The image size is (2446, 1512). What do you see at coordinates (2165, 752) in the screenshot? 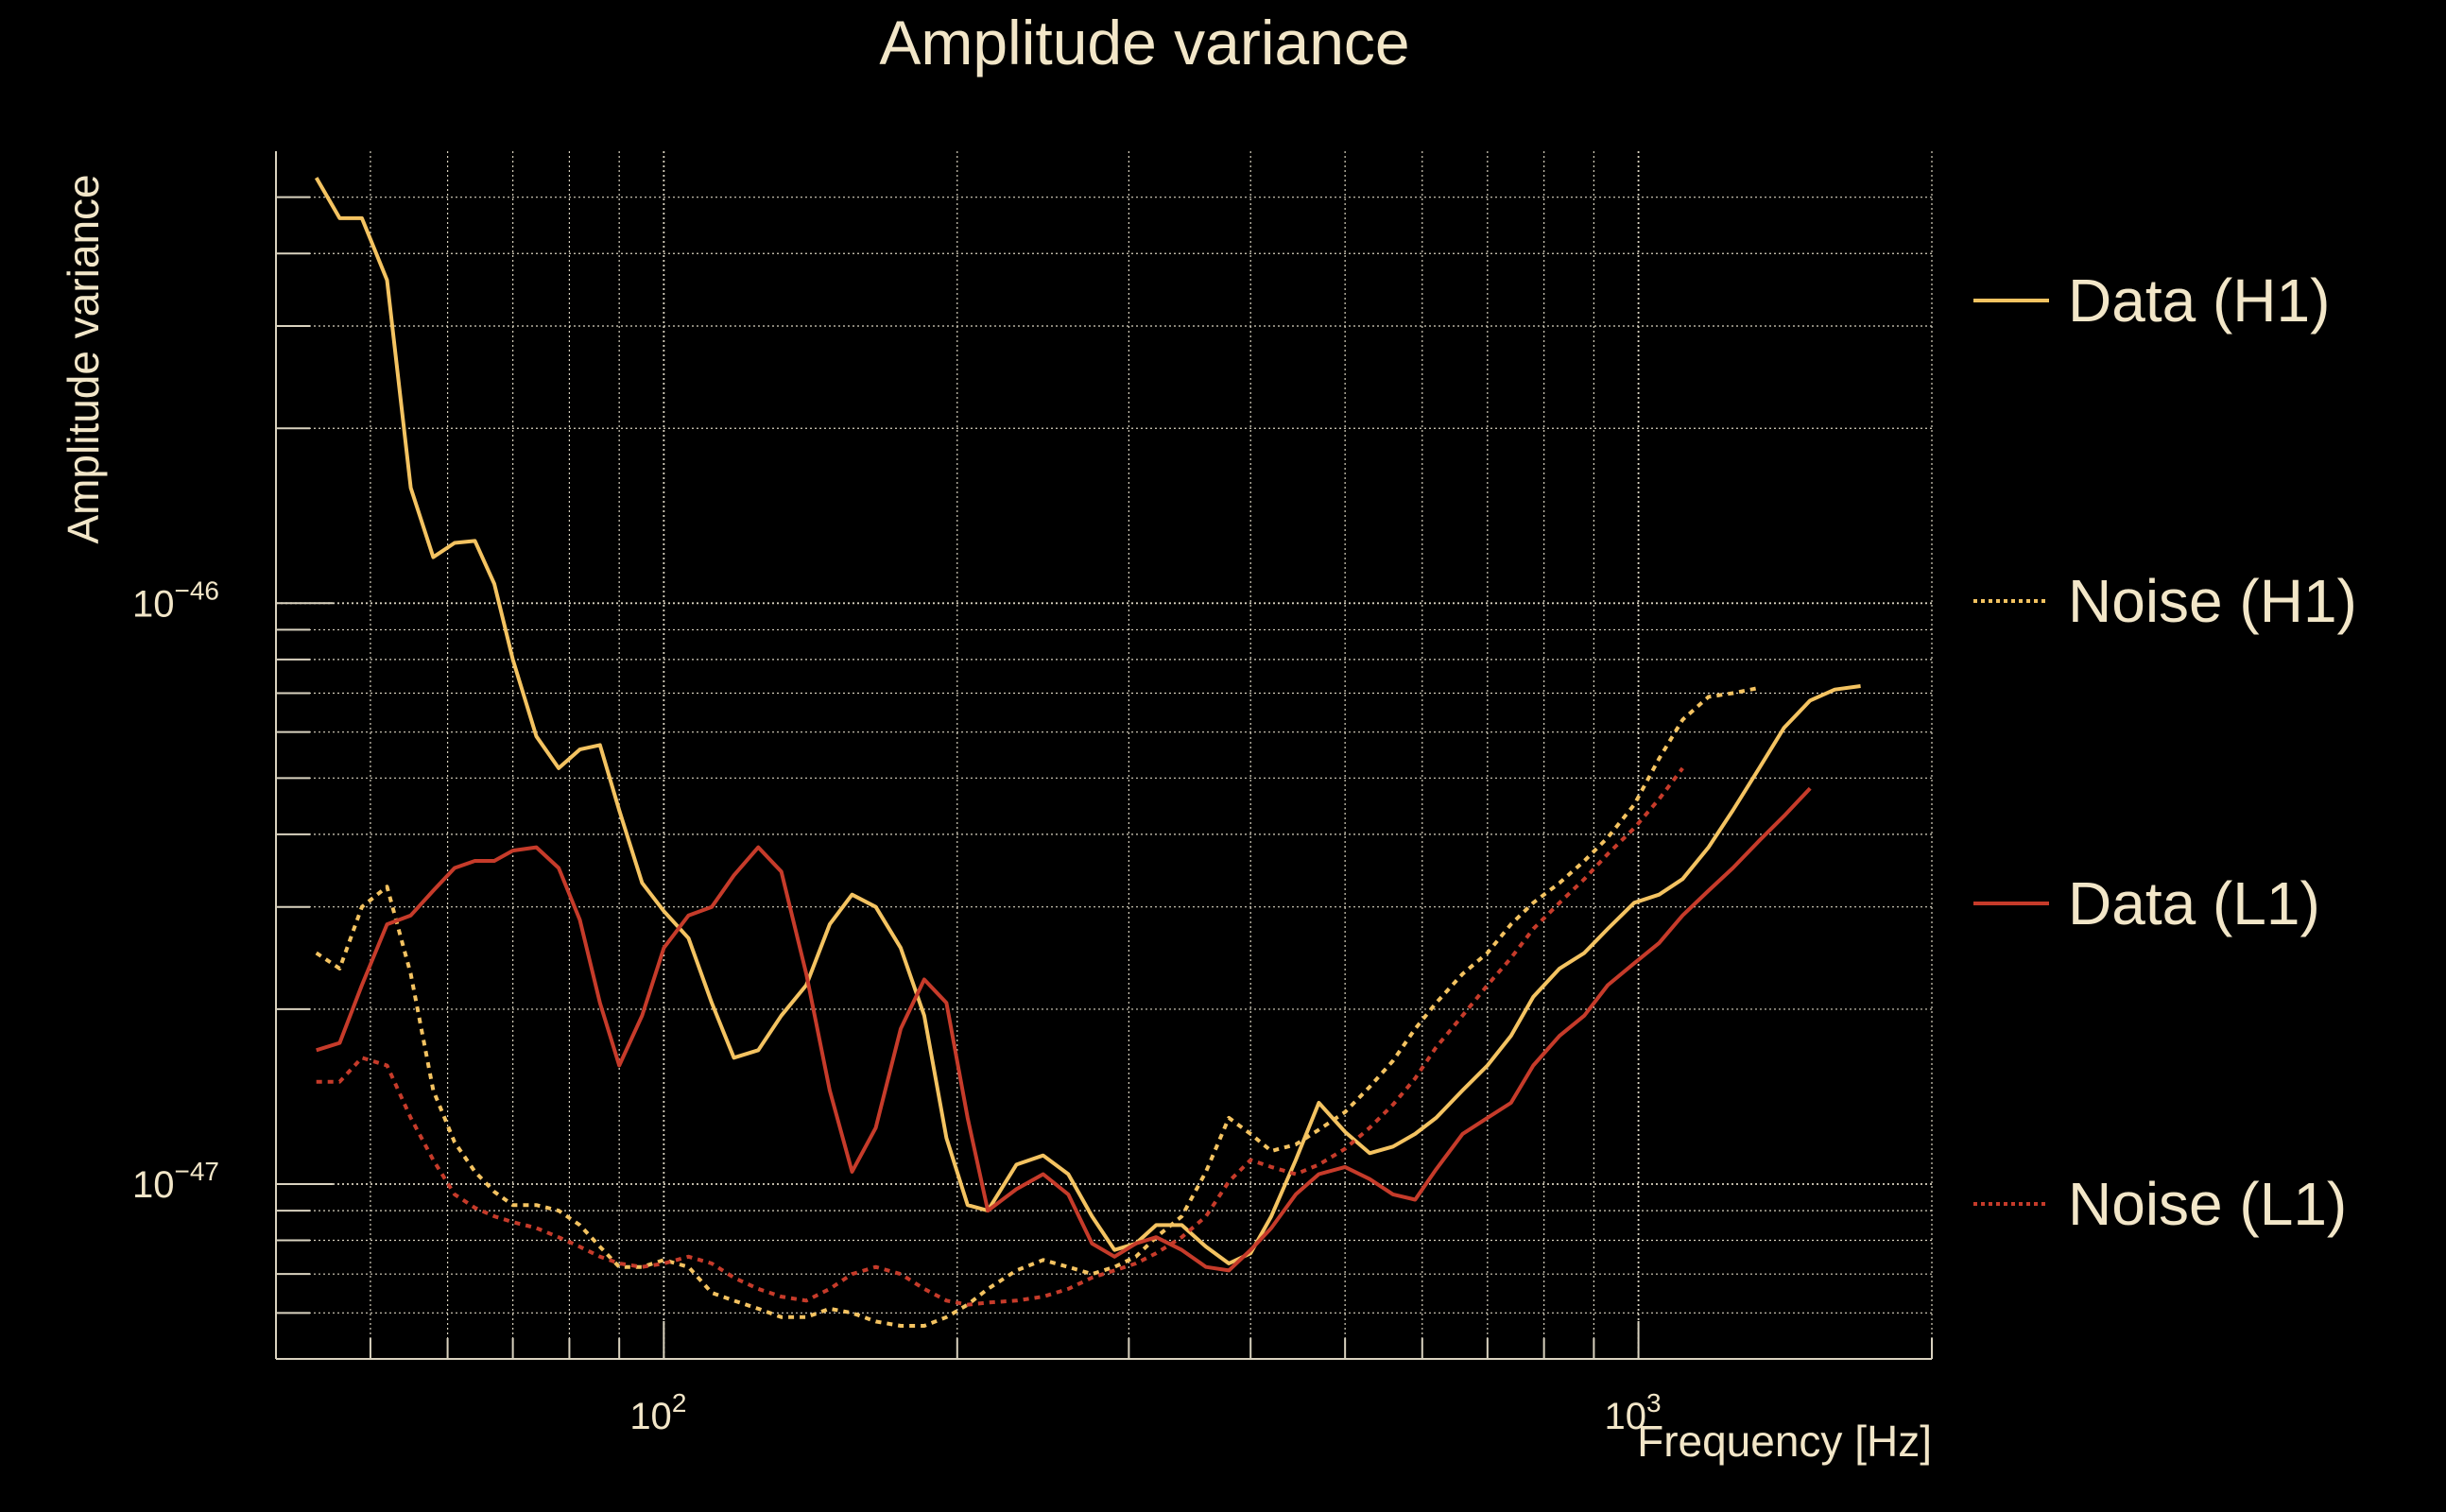
I see `legend: Data (H1) Noise (H1) Data (L1) Noise (L1)` at bounding box center [2165, 752].